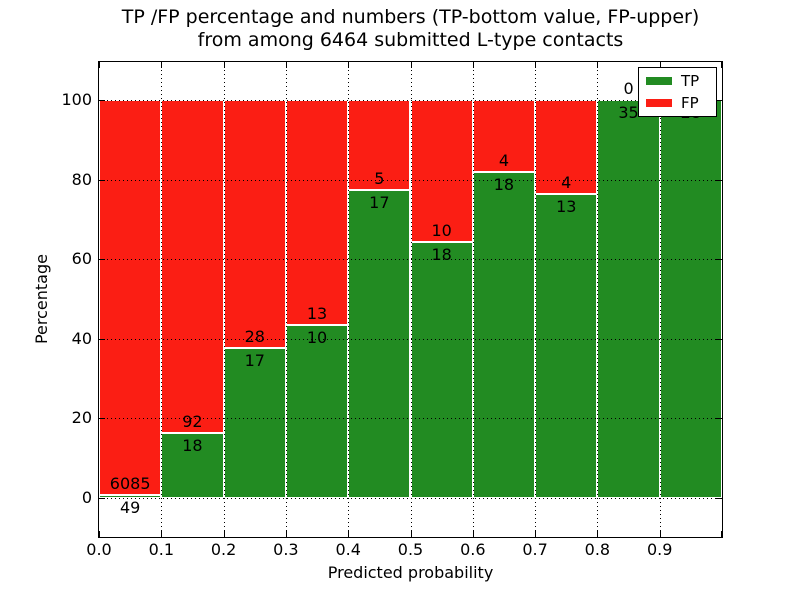 The width and height of the screenshot is (800, 600). What do you see at coordinates (81, 179) in the screenshot?
I see `y-tick-label: 80` at bounding box center [81, 179].